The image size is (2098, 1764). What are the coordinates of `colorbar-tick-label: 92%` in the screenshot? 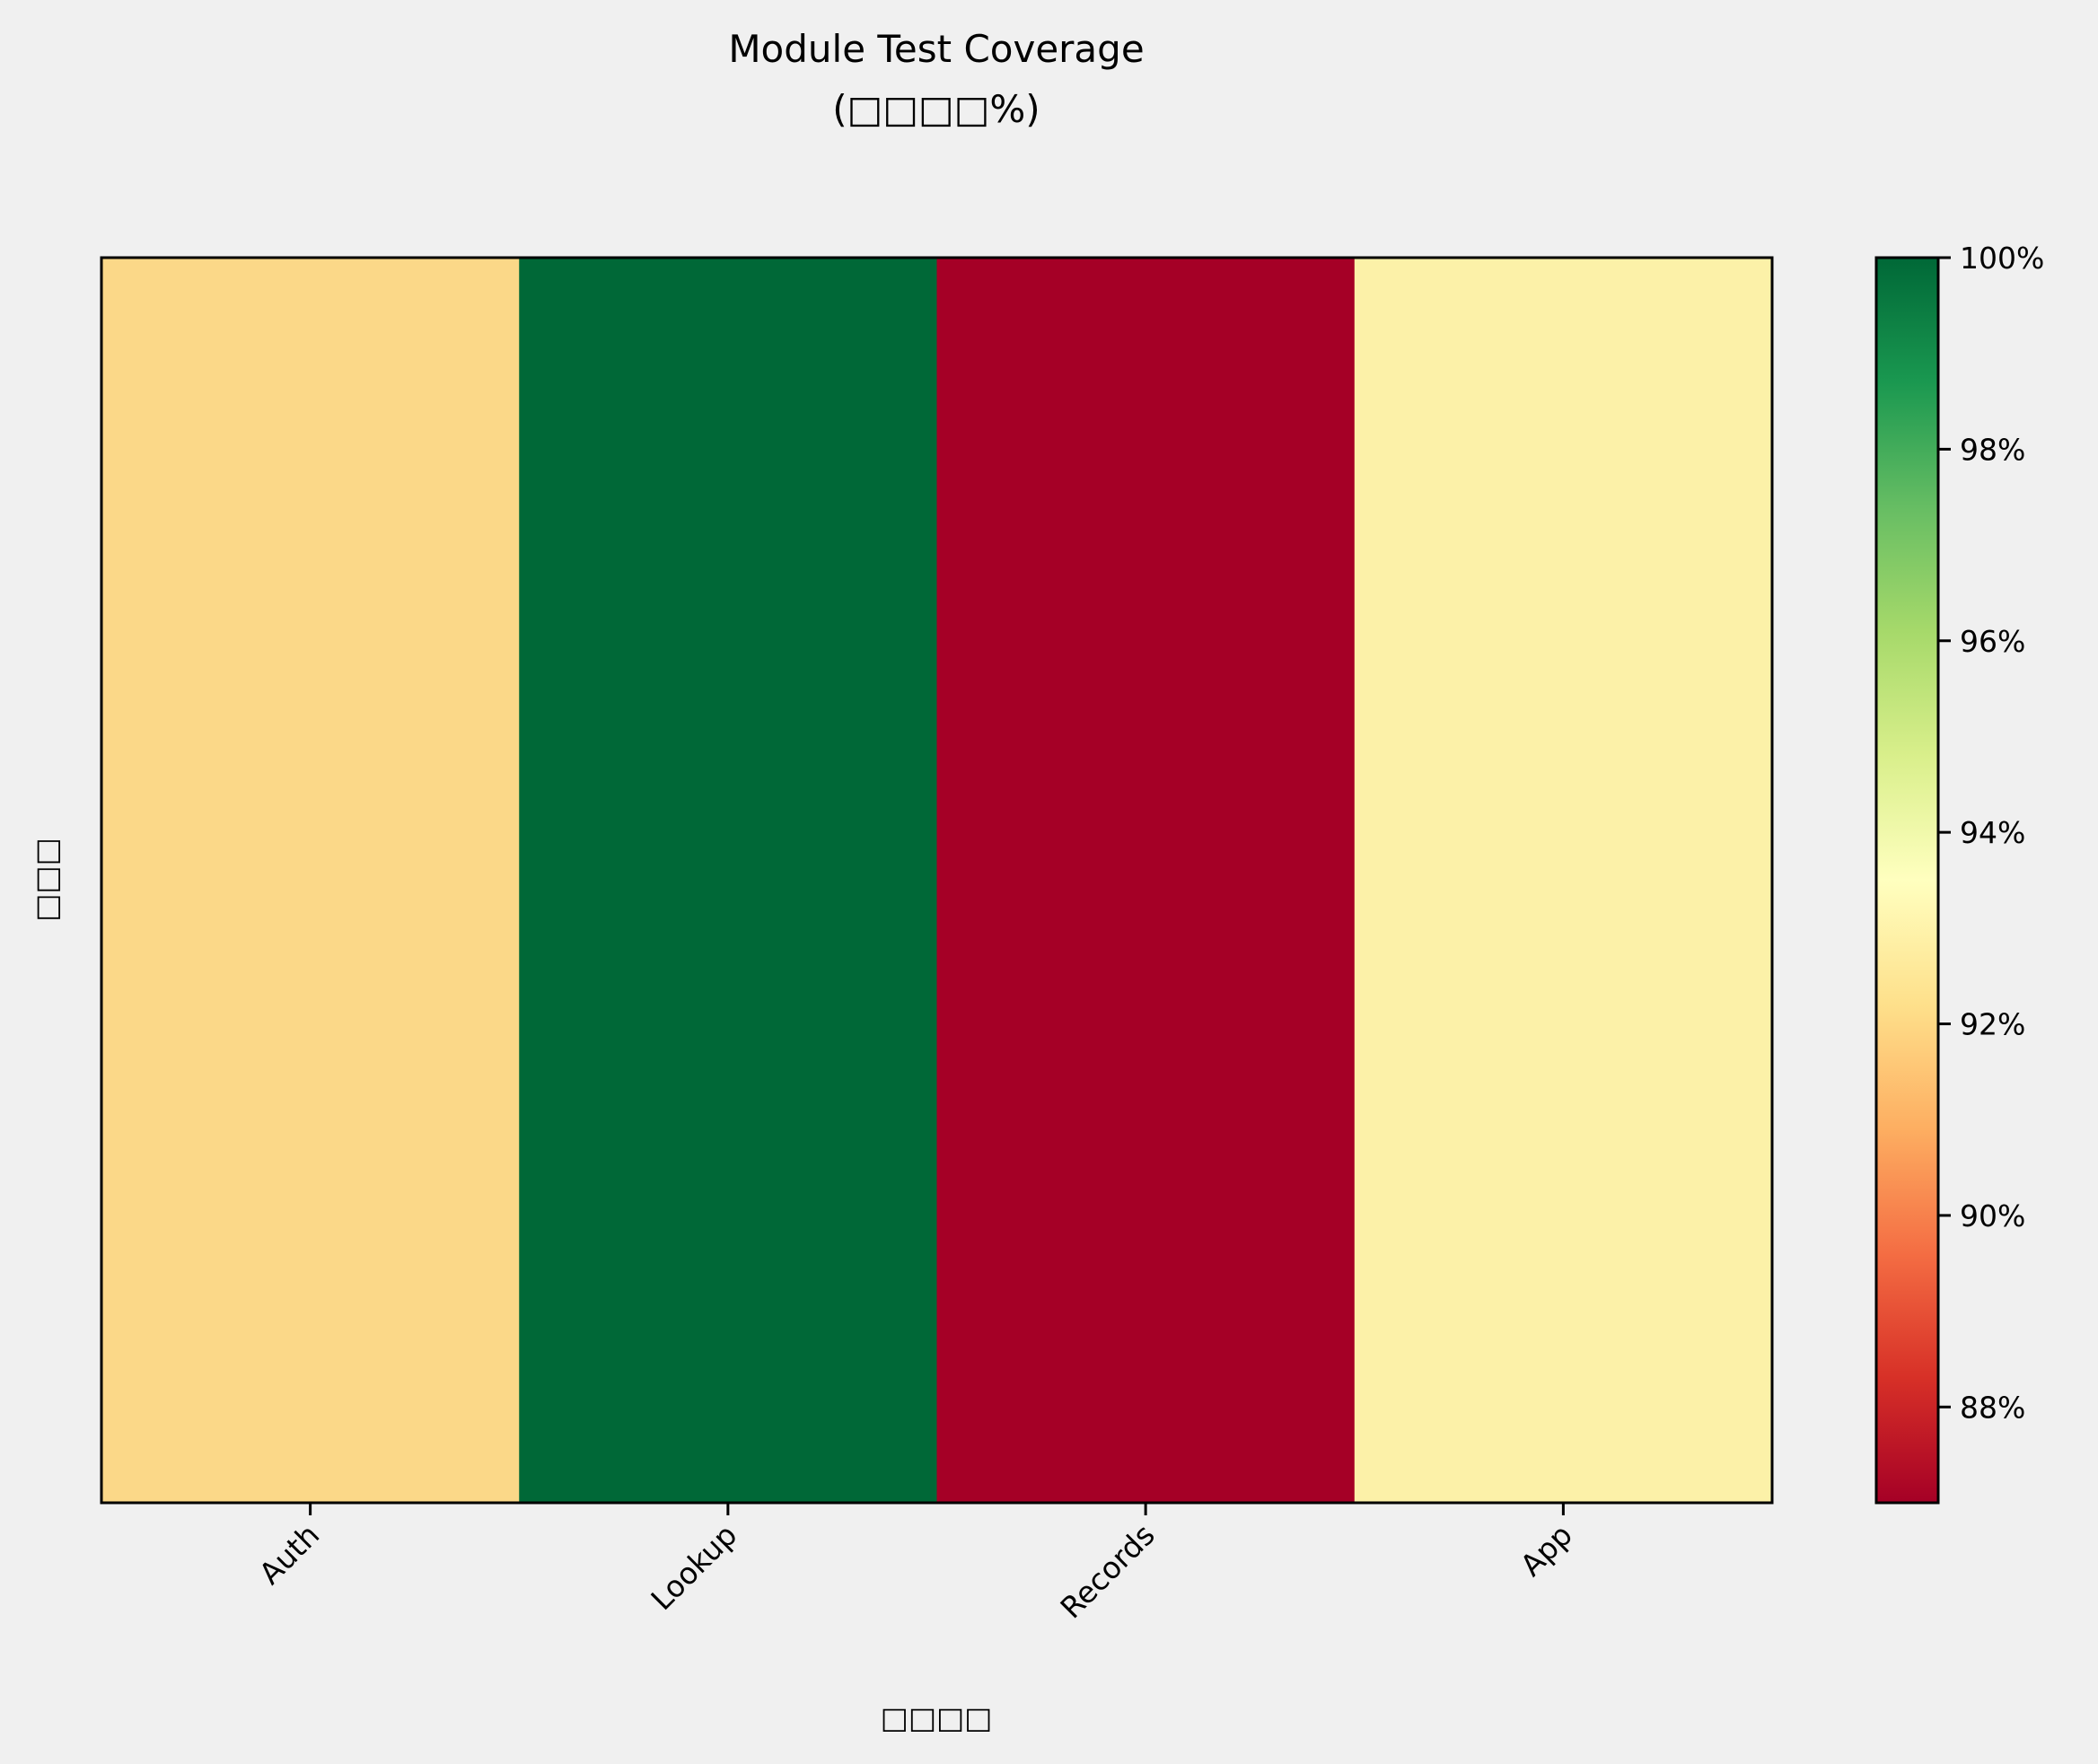 It's located at (1992, 1024).